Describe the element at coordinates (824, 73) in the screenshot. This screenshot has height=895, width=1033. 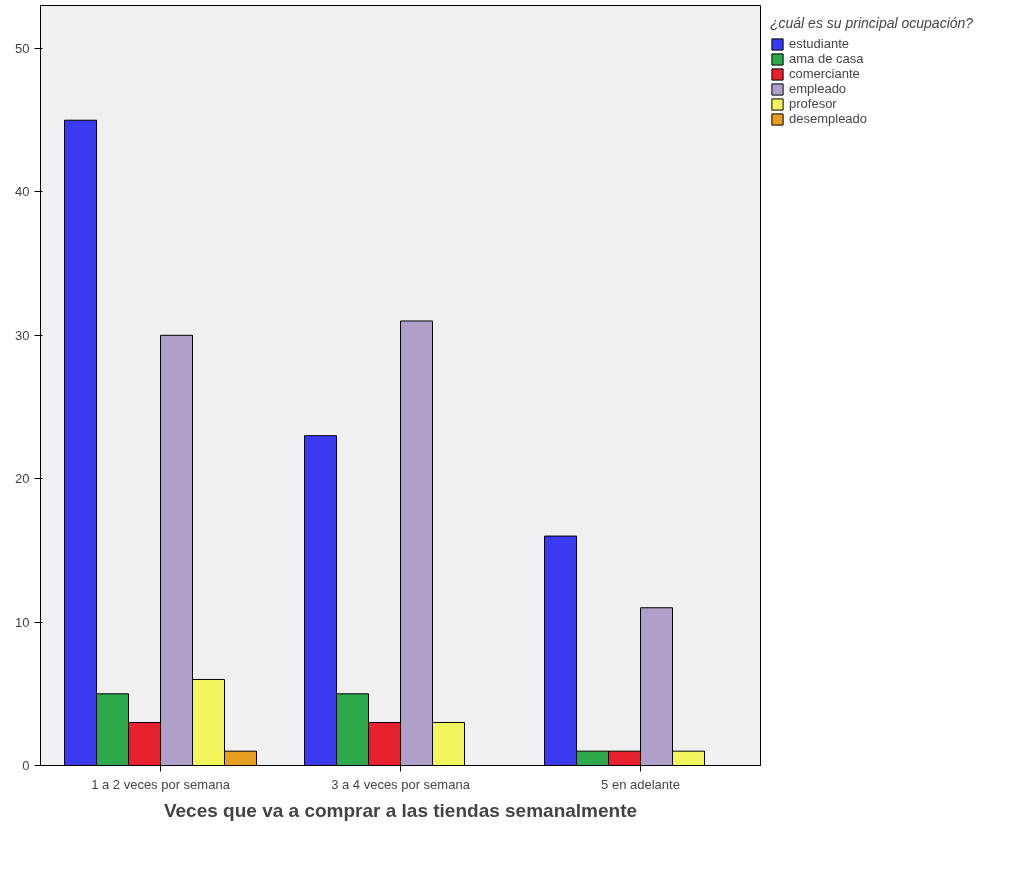
I see `legend-label: comerciante` at that location.